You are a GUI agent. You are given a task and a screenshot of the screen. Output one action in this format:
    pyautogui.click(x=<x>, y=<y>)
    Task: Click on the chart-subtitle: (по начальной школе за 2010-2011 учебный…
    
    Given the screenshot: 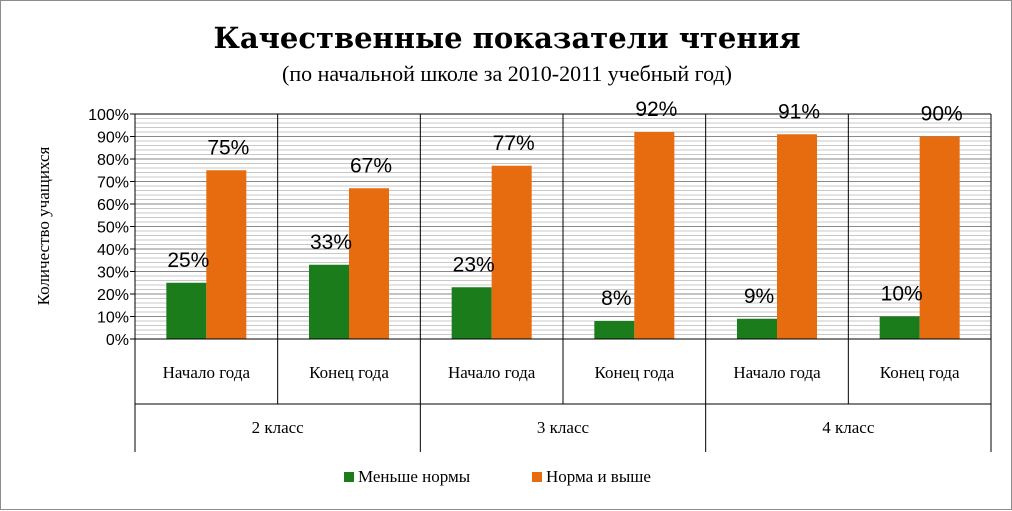 What is the action you would take?
    pyautogui.click(x=507, y=73)
    